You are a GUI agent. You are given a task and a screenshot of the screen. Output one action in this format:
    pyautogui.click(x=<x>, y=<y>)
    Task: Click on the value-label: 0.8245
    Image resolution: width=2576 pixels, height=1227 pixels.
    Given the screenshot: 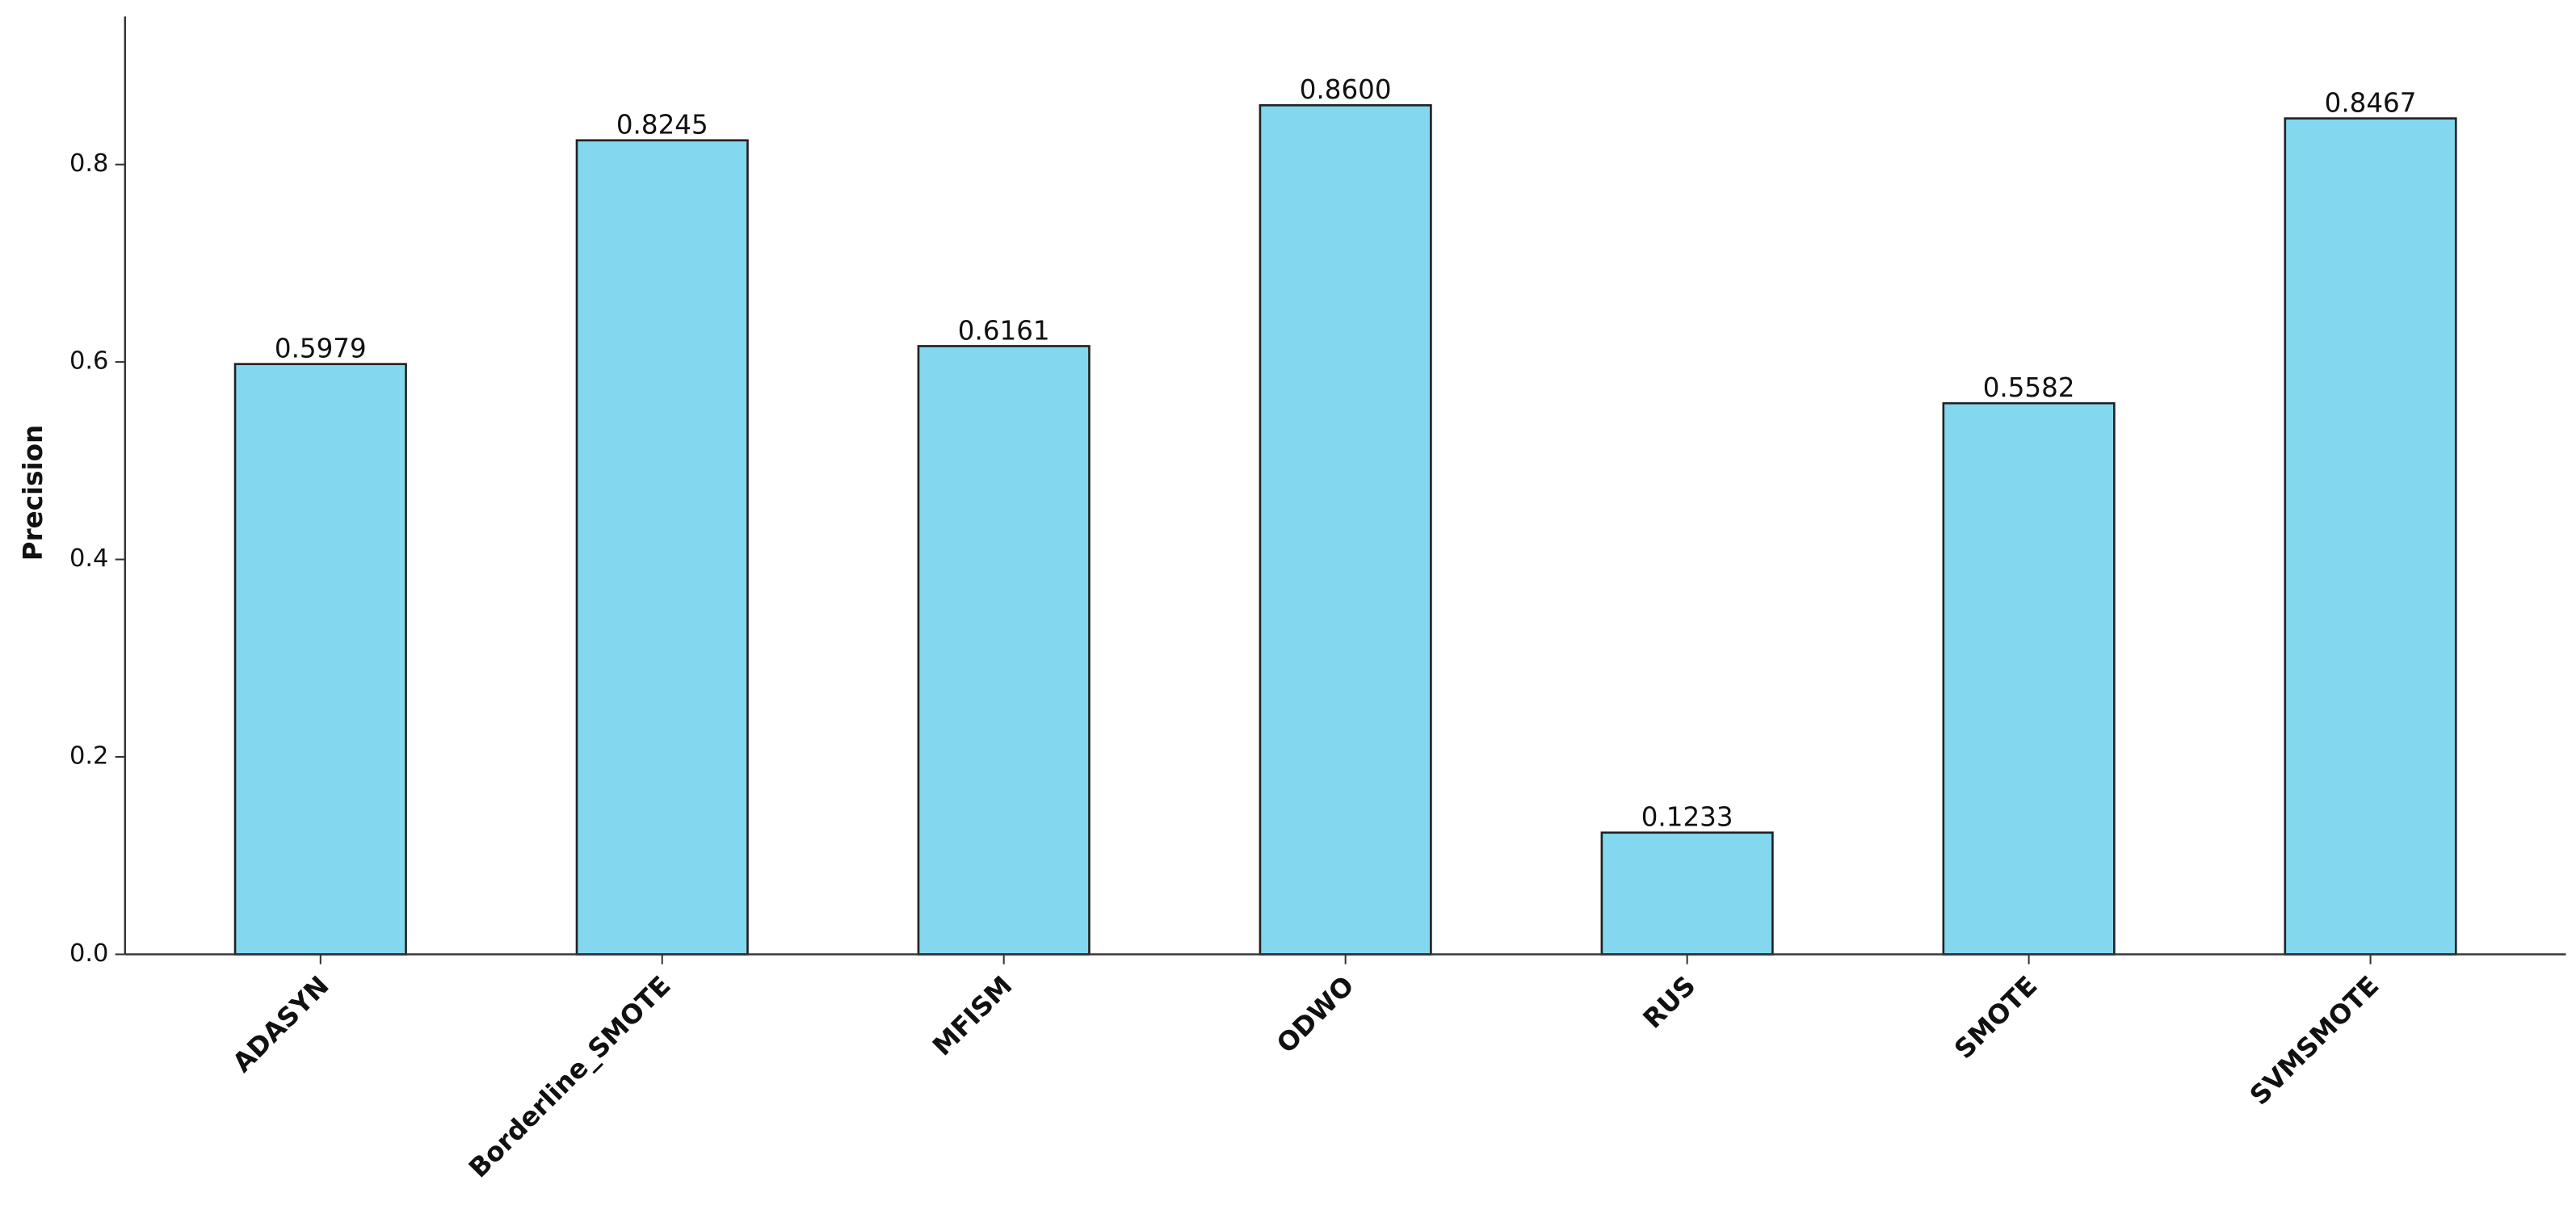 What is the action you would take?
    pyautogui.click(x=662, y=126)
    